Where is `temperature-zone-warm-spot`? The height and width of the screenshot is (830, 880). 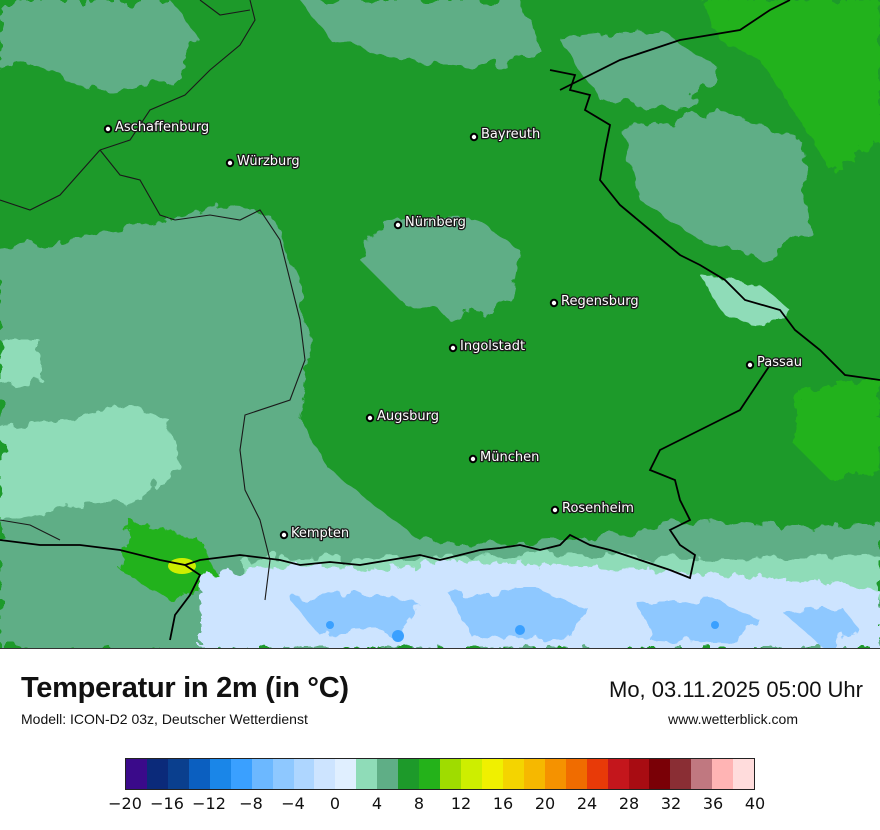
temperature-zone-warm-spot is located at coordinates (182, 566).